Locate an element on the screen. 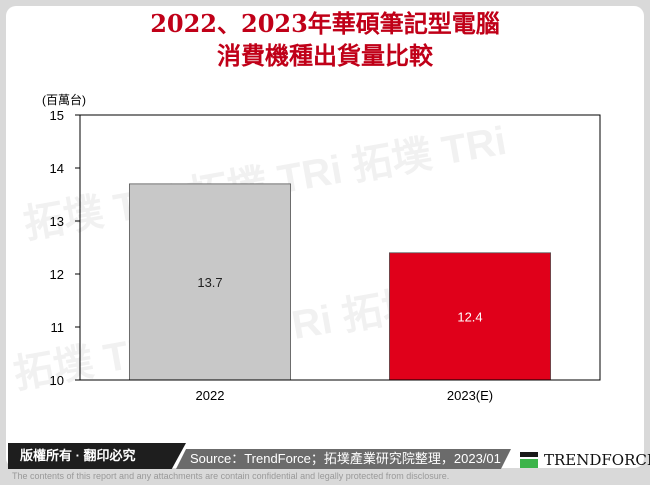 This screenshot has height=485, width=650. y-tick-label: 13 is located at coordinates (57, 221).